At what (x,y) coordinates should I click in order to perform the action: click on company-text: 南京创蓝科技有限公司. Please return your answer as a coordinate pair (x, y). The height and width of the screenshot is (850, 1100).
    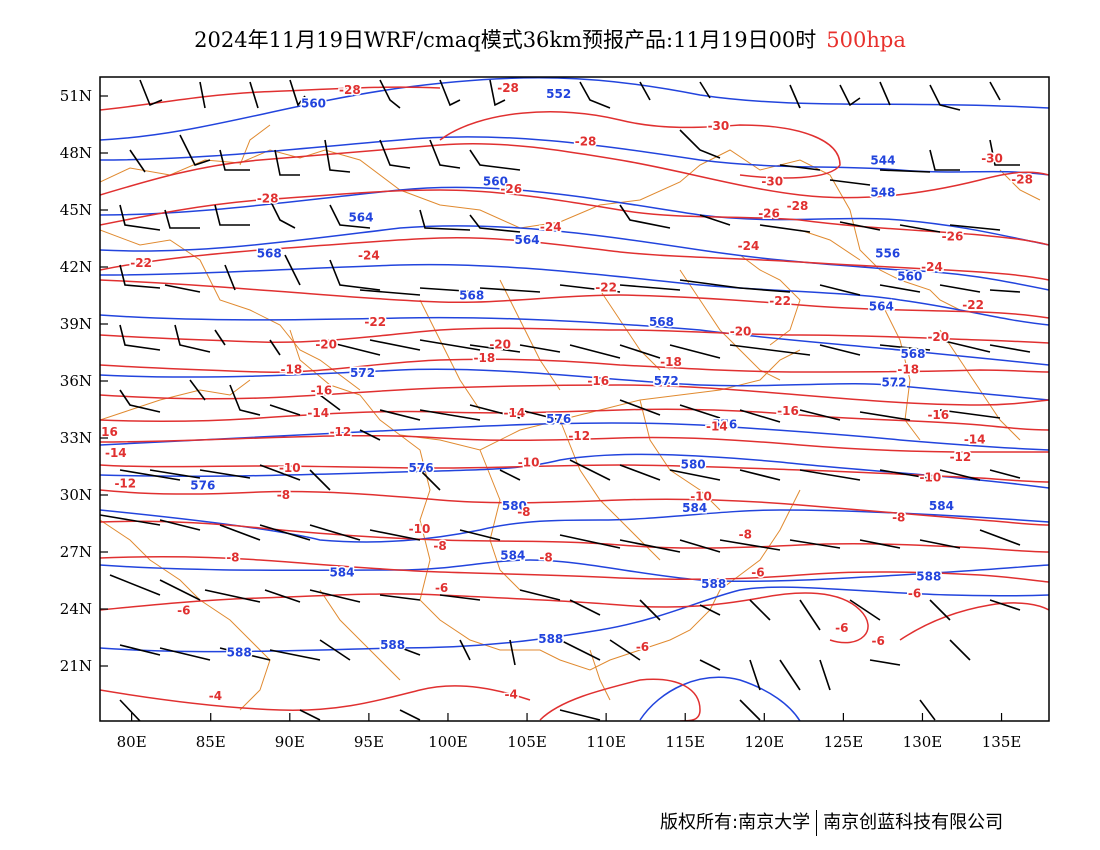
    Looking at the image, I should click on (913, 822).